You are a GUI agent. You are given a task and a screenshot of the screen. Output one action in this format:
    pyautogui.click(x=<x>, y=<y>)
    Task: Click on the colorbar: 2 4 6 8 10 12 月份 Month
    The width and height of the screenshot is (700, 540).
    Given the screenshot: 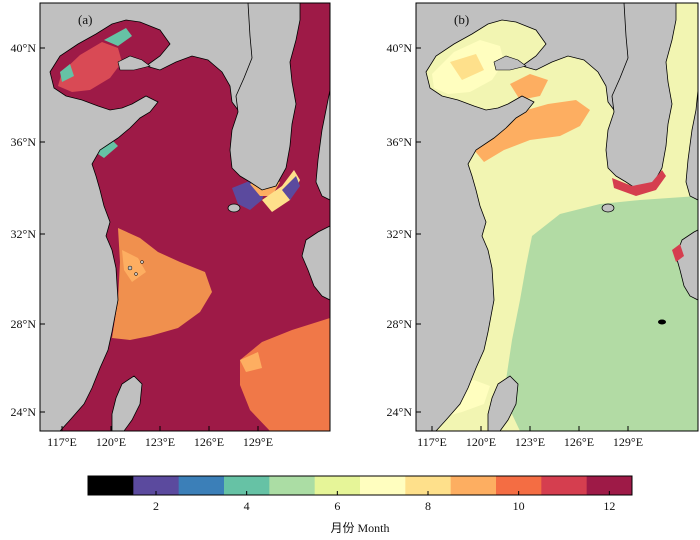 What is the action you would take?
    pyautogui.click(x=360, y=505)
    